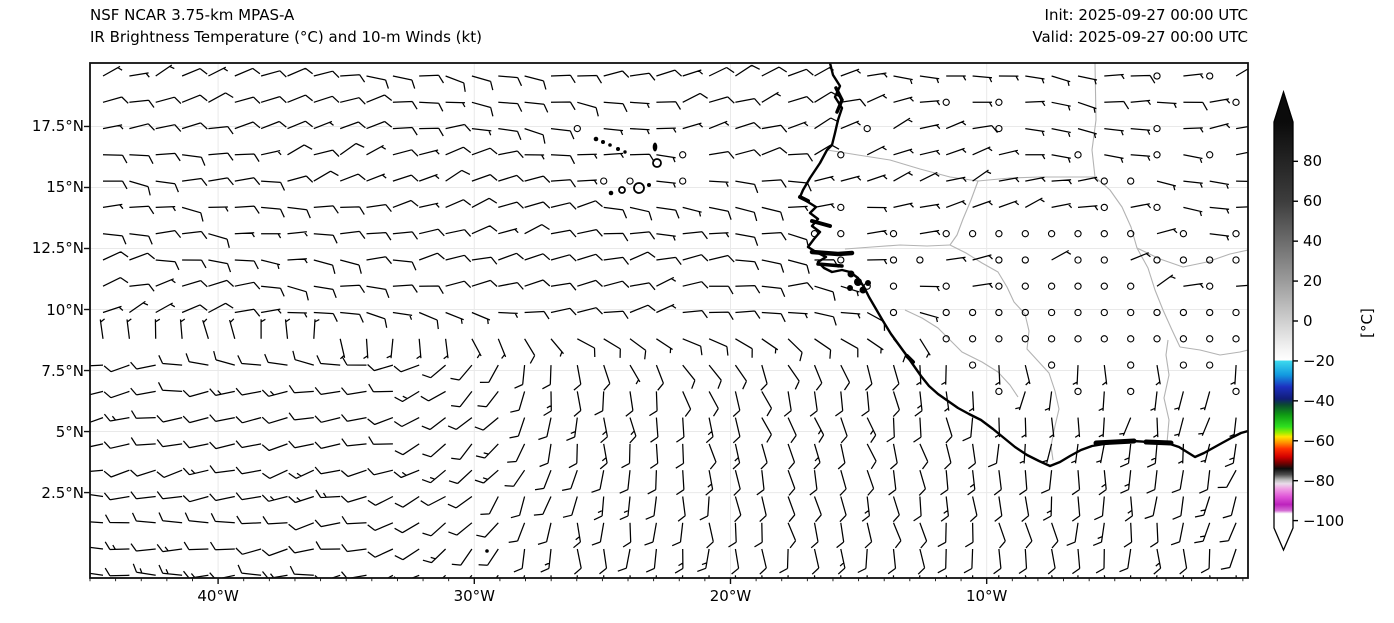  I want to click on y-axis-tick-label: 17.5°N, so click(57, 126).